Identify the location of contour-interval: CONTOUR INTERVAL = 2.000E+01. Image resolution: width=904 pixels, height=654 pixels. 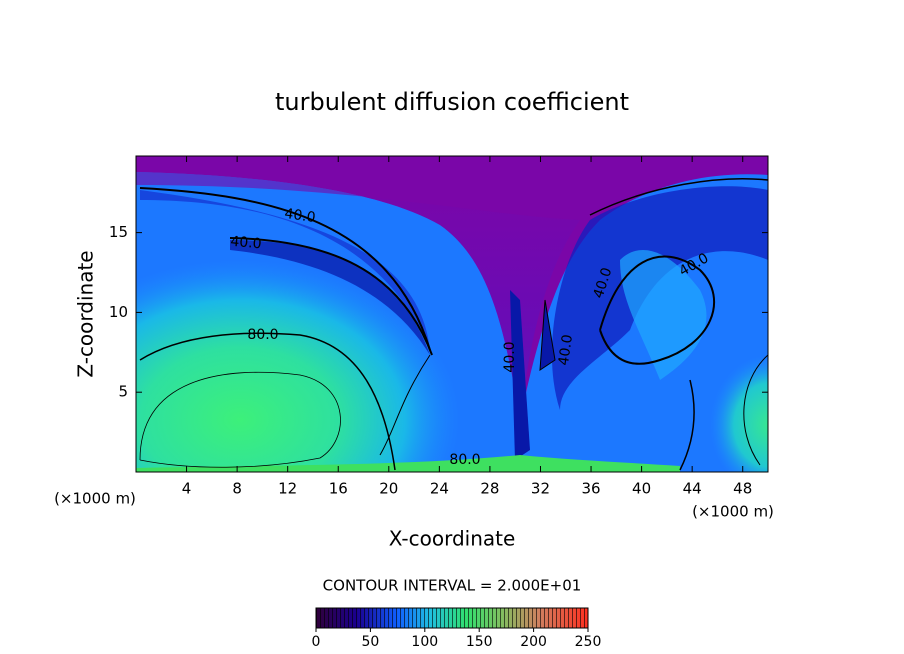
(452, 586).